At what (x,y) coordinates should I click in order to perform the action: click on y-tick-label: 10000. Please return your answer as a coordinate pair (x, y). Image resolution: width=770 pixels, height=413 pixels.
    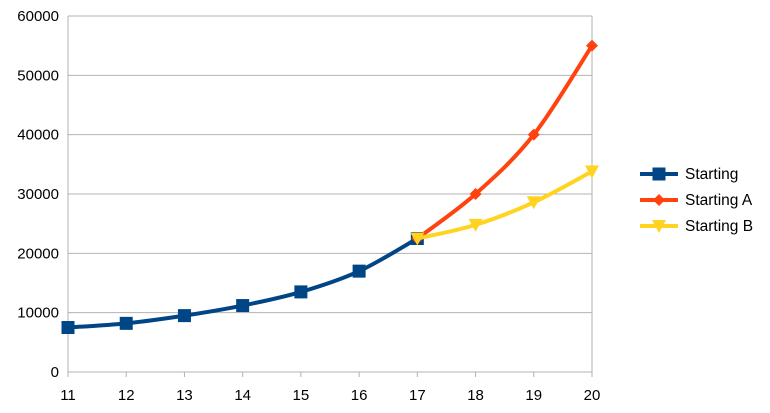
    Looking at the image, I should click on (38, 313).